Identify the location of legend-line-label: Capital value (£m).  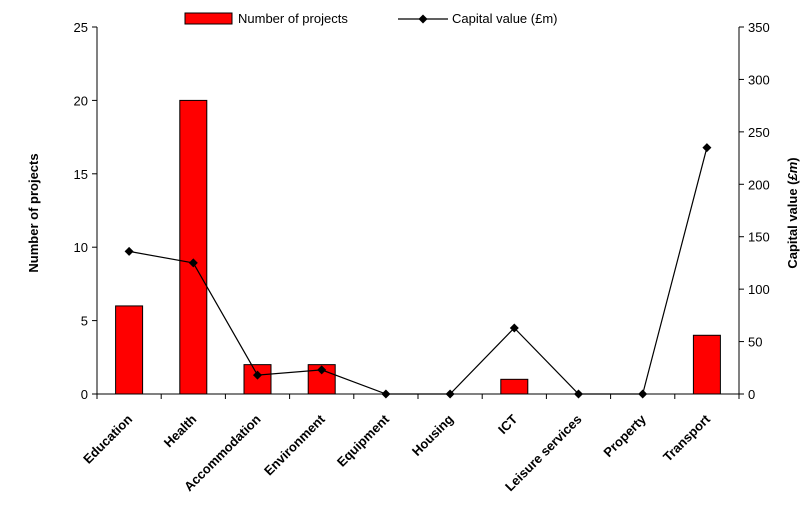
(505, 18).